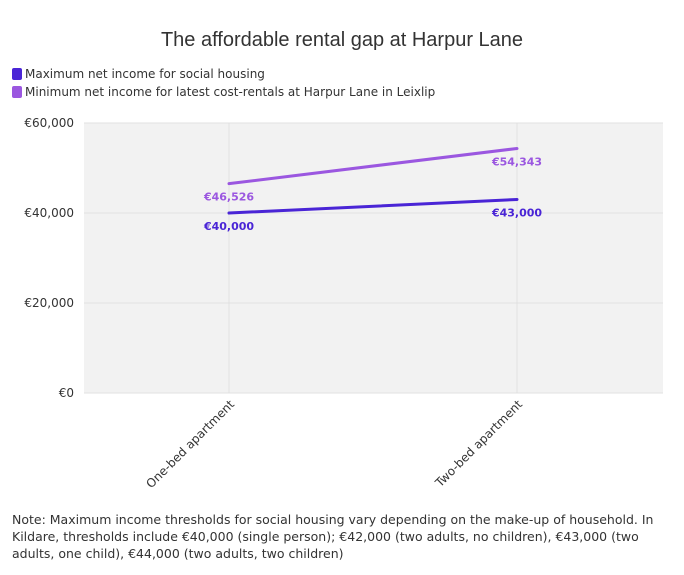 The width and height of the screenshot is (684, 575). What do you see at coordinates (334, 444) in the screenshot?
I see `x-axis: One-bed apartment Two-bed apartment` at bounding box center [334, 444].